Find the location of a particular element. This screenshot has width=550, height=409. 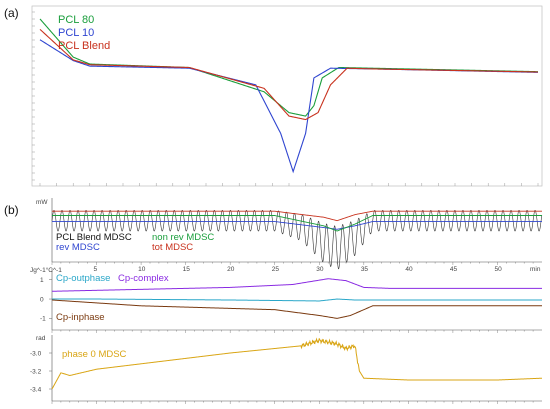

cp-y-ticks: 1 0 -1 is located at coordinates (46, 300).